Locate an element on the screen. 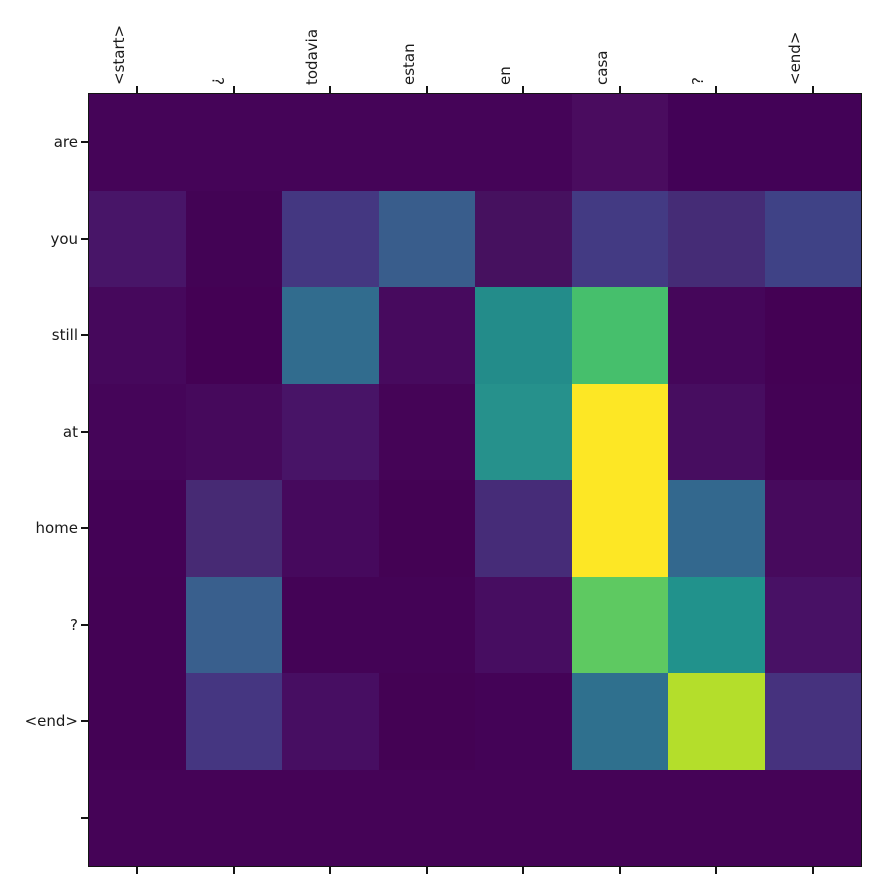 The height and width of the screenshot is (882, 869). x-tick-label: ? is located at coordinates (698, 81).